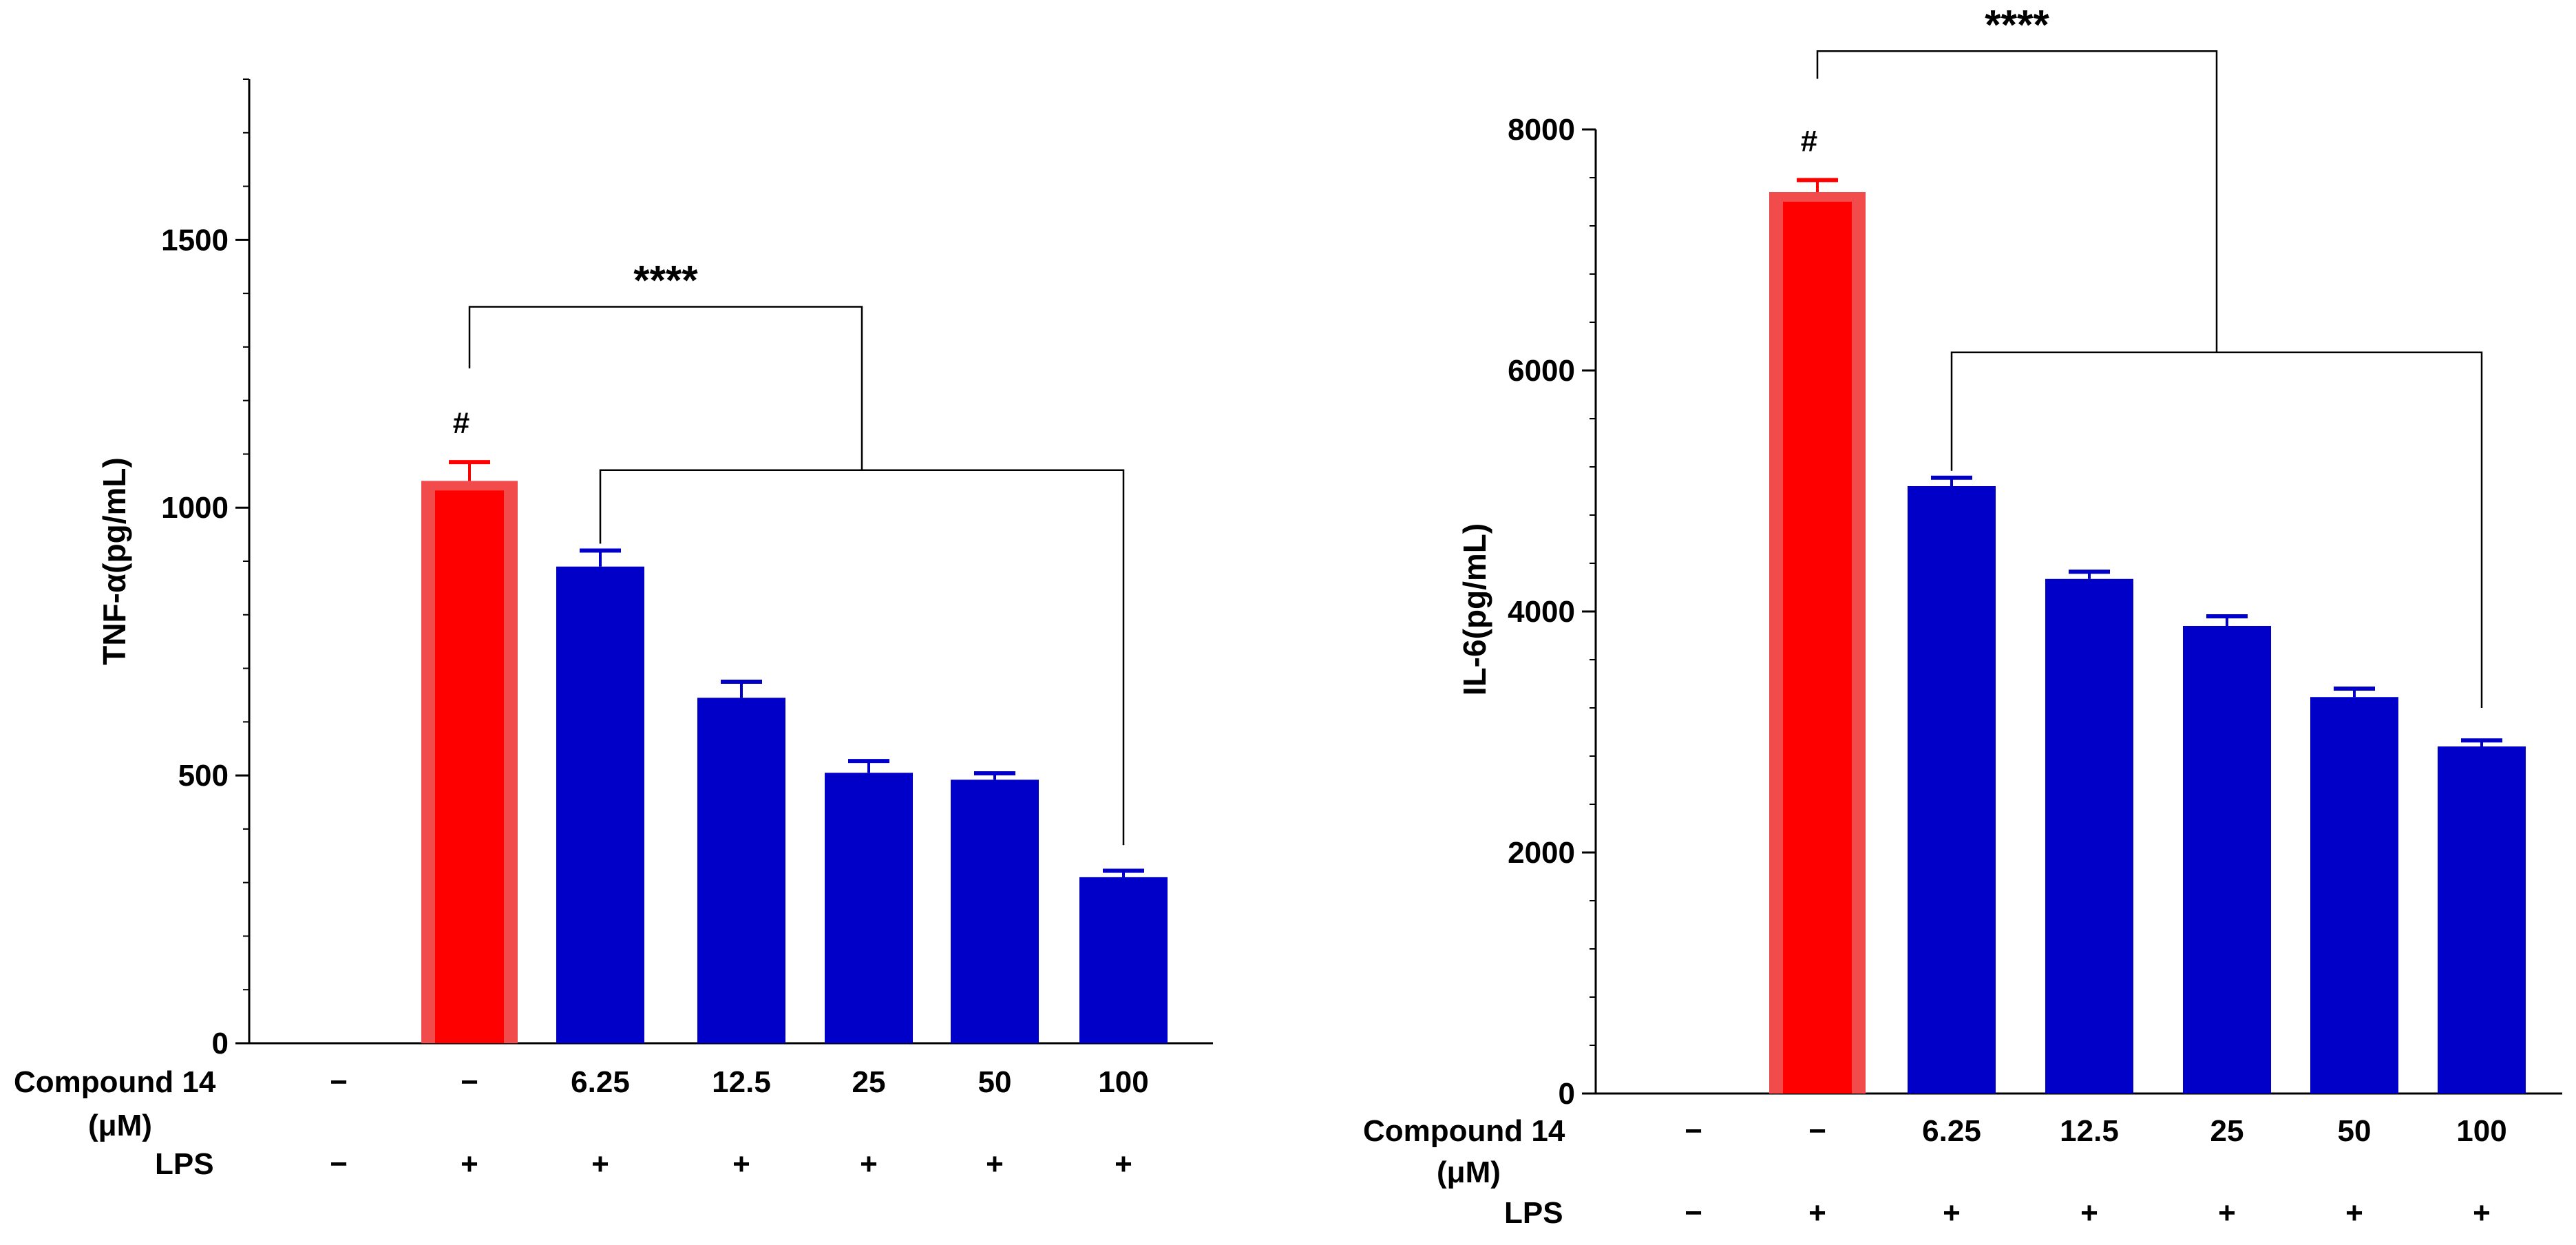 This screenshot has width=2576, height=1245. What do you see at coordinates (2017, 24) in the screenshot?
I see `il6-significance-label: ****` at bounding box center [2017, 24].